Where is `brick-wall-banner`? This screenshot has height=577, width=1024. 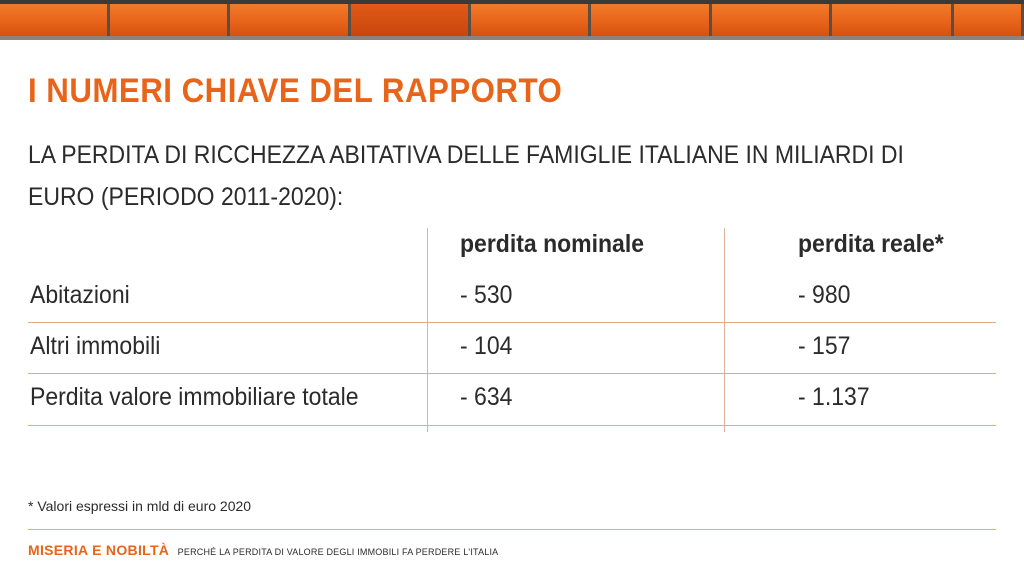 brick-wall-banner is located at coordinates (512, 20).